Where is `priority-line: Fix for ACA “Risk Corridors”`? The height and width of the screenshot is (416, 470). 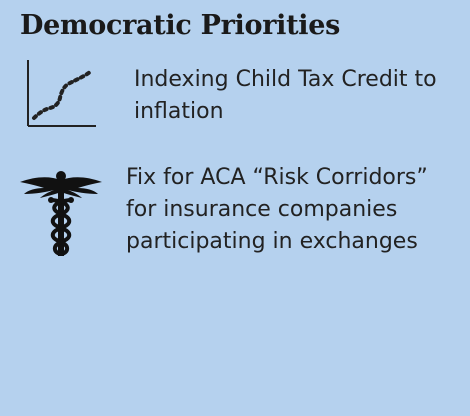 priority-line: Fix for ACA “Risk Corridors” is located at coordinates (277, 177).